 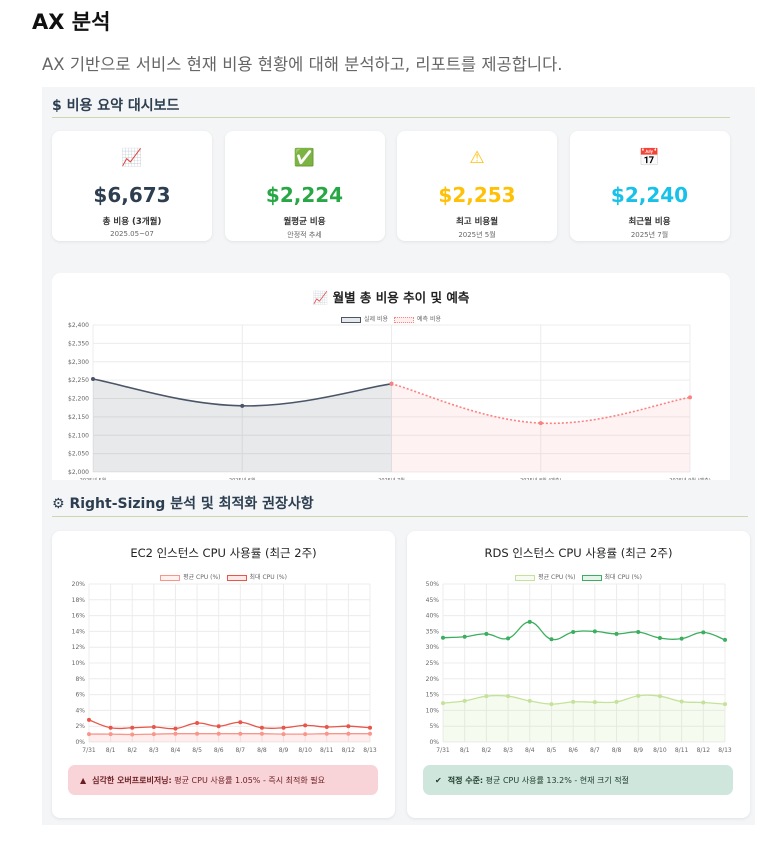 I want to click on ec2-chart-title: EC2 인스턴스 CPU 사용률 (최근 2주), so click(x=223, y=553).